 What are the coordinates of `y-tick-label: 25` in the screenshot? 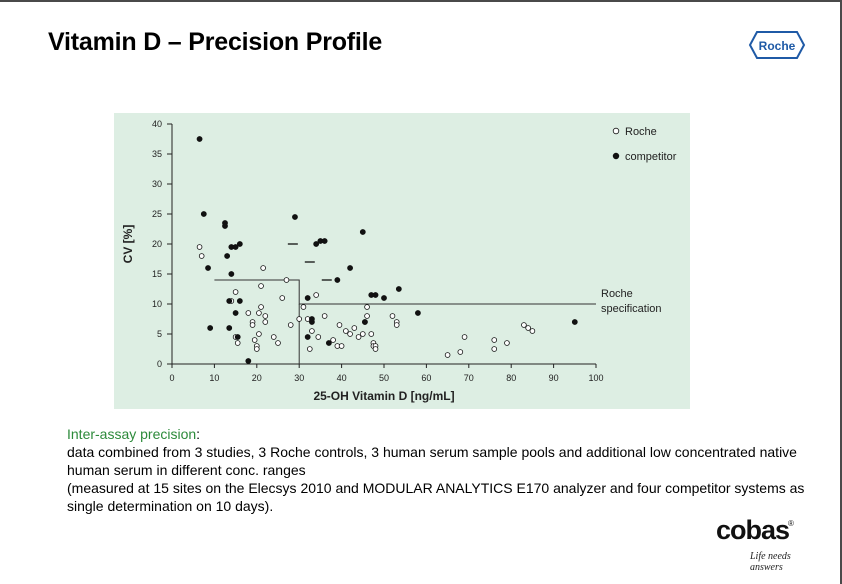 It's located at (157, 214).